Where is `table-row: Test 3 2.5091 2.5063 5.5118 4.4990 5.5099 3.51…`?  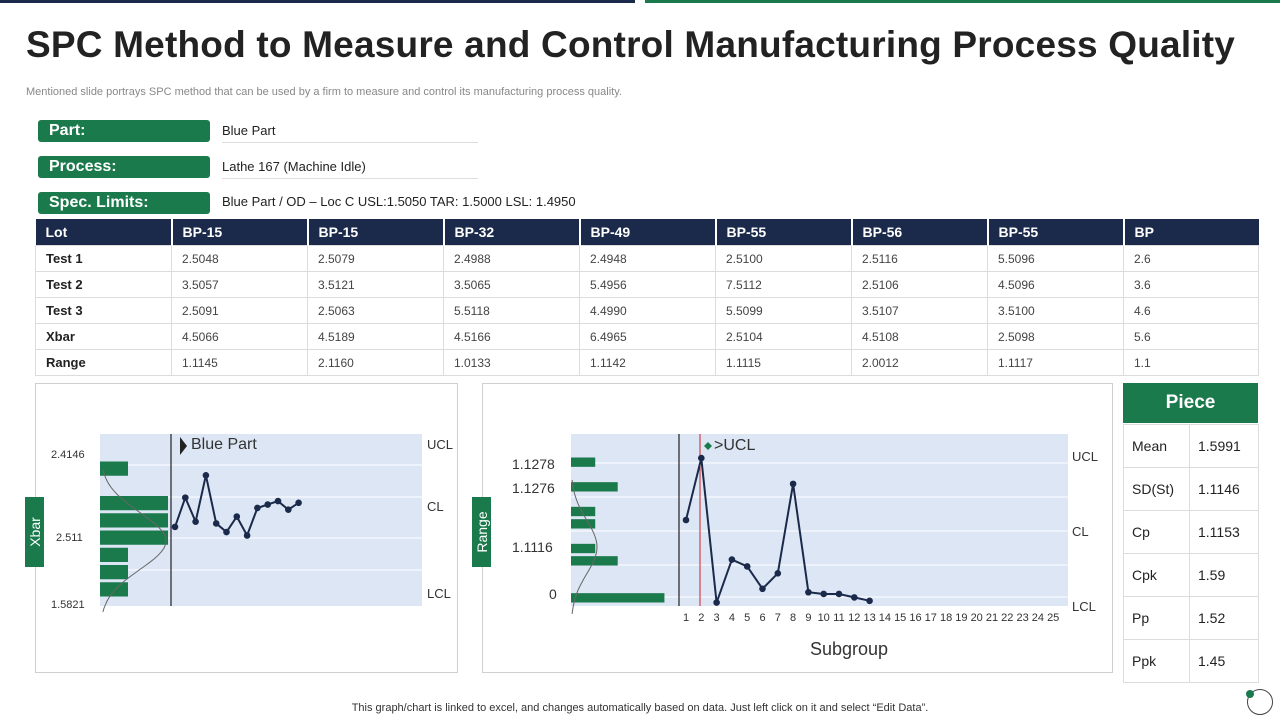
table-row: Test 3 2.5091 2.5063 5.5118 4.4990 5.5099 3.51… is located at coordinates (647, 310).